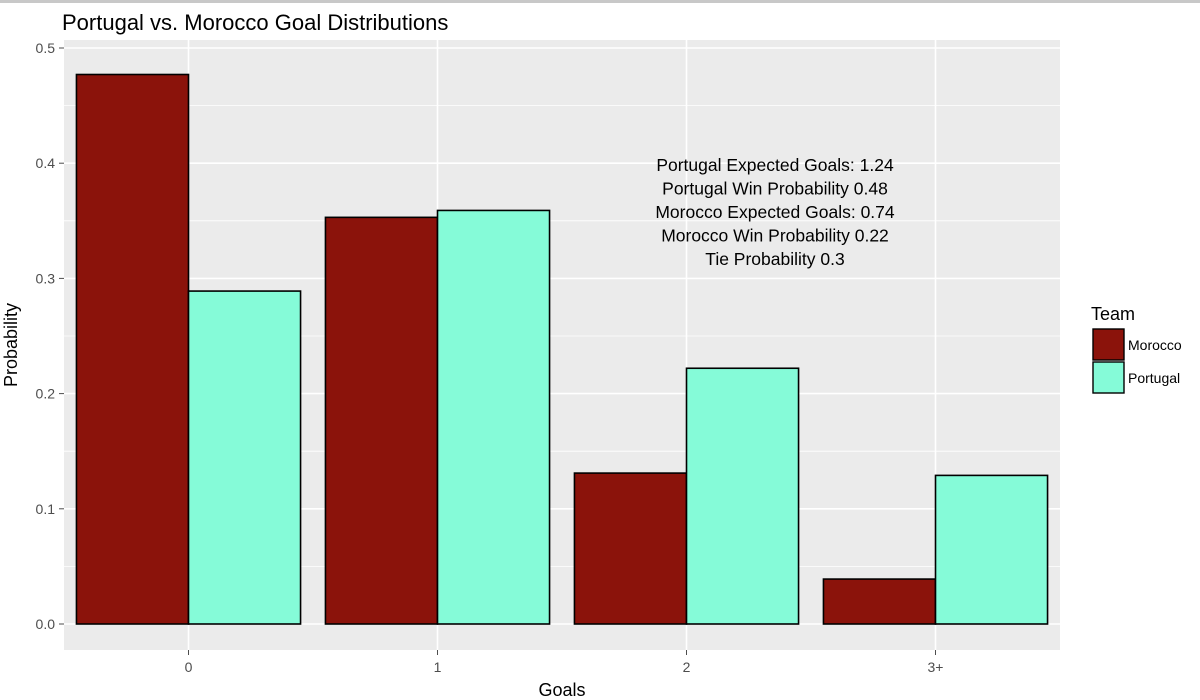 The height and width of the screenshot is (700, 1200). I want to click on y-tick-label: 0.2, so click(46, 394).